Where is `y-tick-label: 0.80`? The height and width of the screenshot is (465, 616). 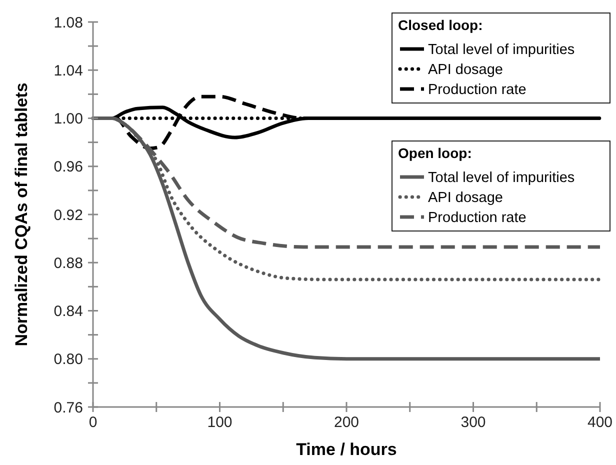 y-tick-label: 0.80 is located at coordinates (68, 359).